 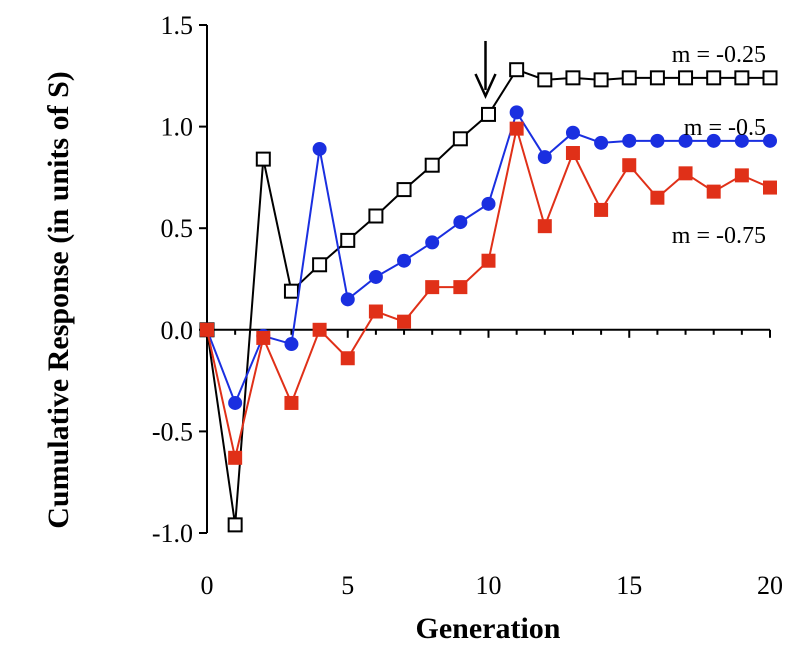 What do you see at coordinates (488, 628) in the screenshot?
I see `x-axis-title: Generation` at bounding box center [488, 628].